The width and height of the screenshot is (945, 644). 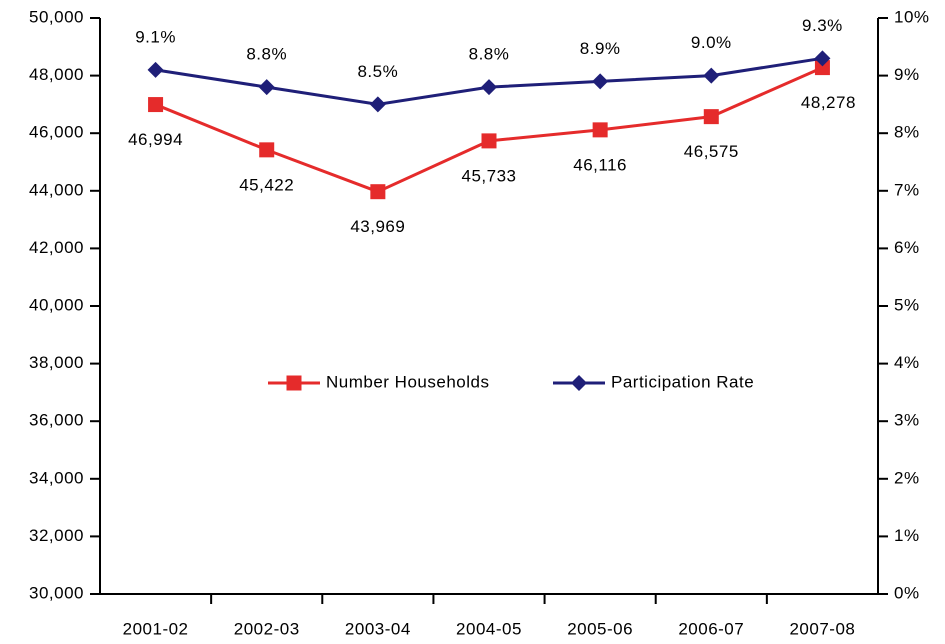 I want to click on x-tick-label: 2002-03, so click(x=267, y=628).